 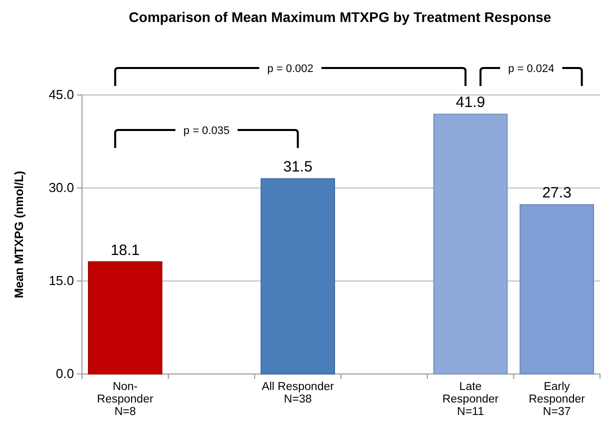 I want to click on text: p = 0.002, so click(x=290, y=69).